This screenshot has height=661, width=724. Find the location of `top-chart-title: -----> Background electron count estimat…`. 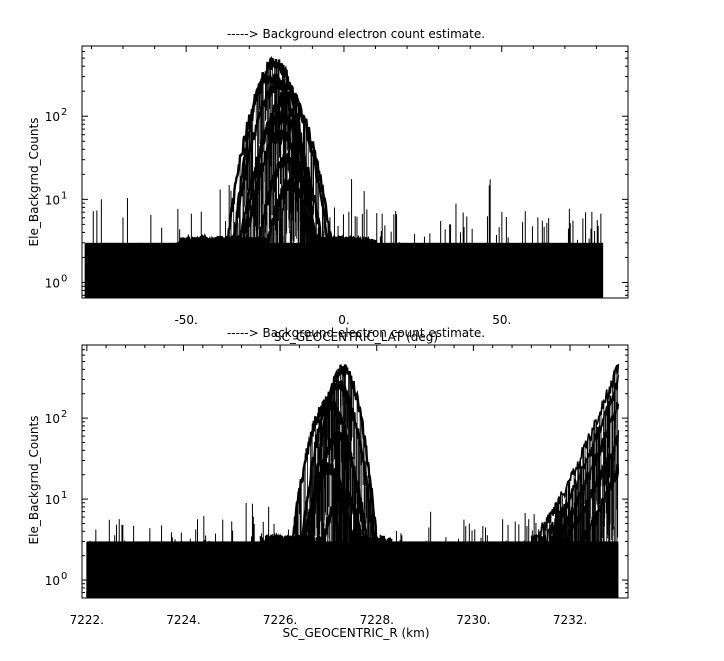

top-chart-title: -----> Background electron count estimat… is located at coordinates (356, 34).